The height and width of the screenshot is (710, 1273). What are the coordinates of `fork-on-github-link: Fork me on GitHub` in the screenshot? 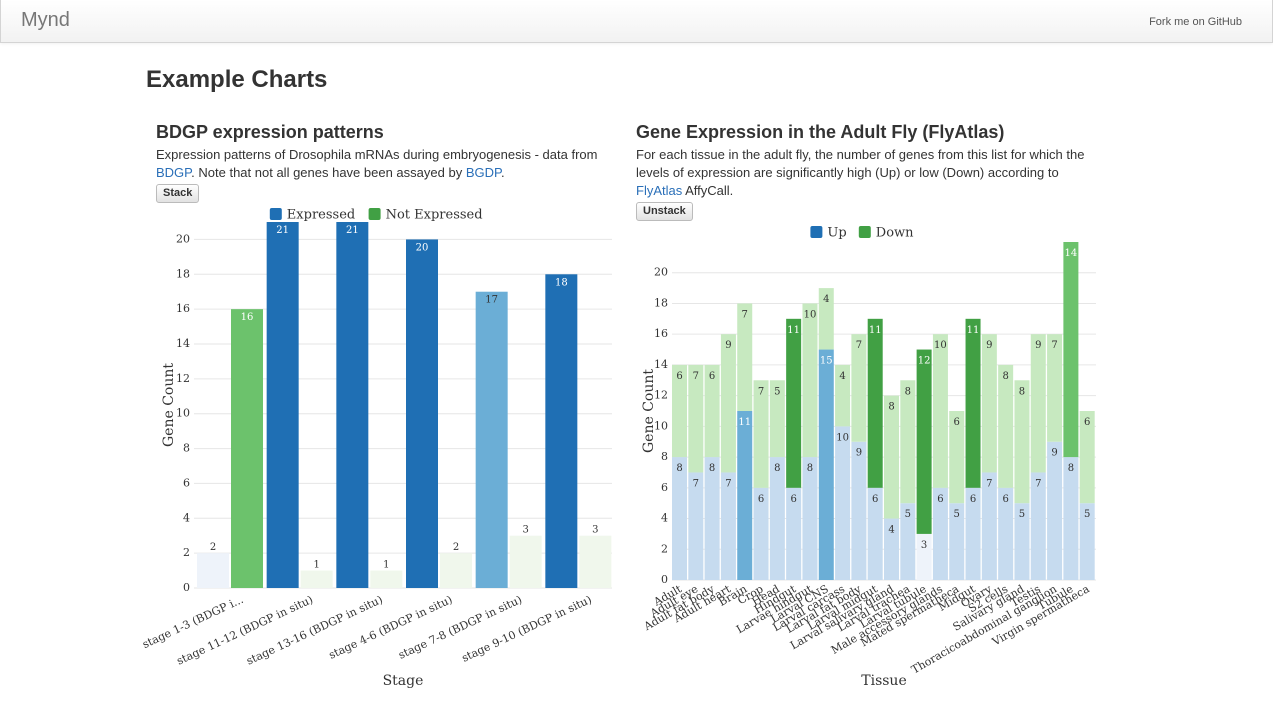 It's located at (1195, 22).